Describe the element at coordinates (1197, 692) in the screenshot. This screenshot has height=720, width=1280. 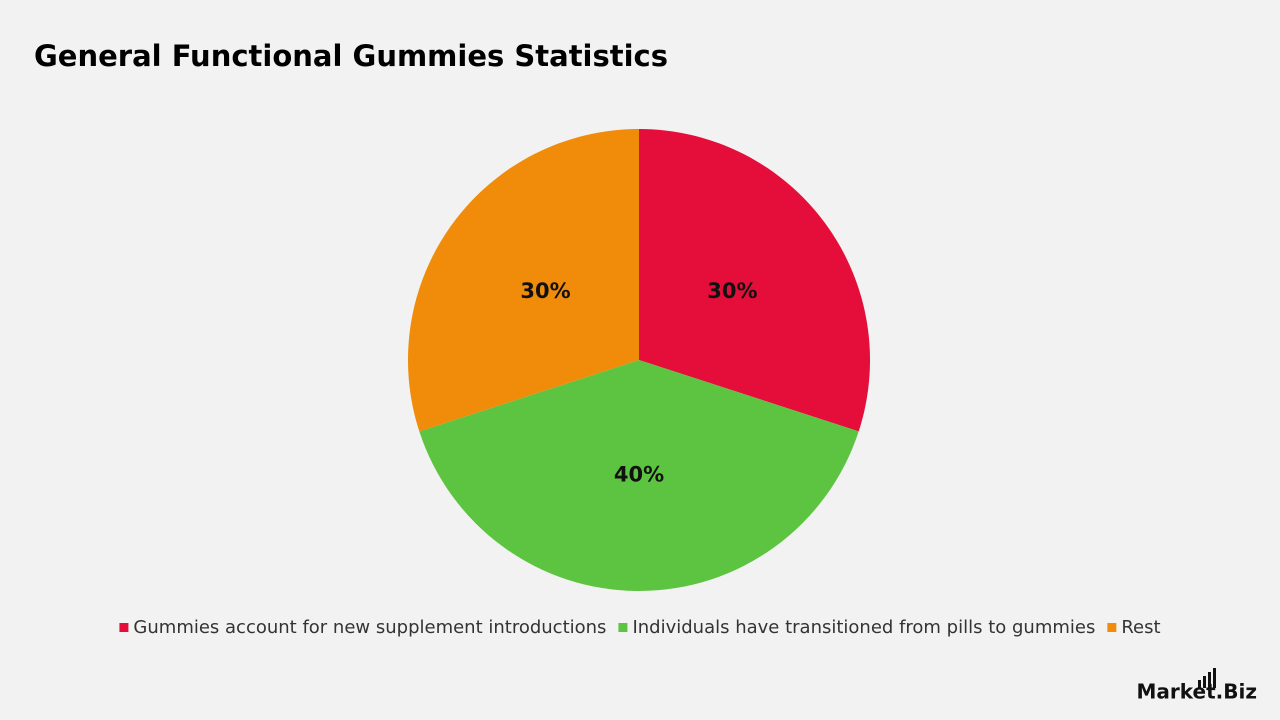
I see `logo: Market.Biz` at that location.